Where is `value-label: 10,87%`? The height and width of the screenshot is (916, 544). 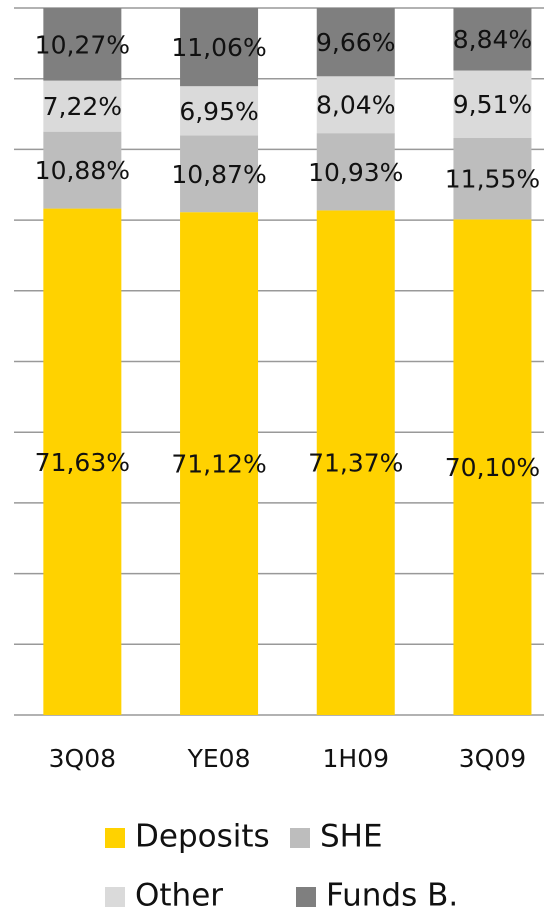
value-label: 10,87% is located at coordinates (218, 174).